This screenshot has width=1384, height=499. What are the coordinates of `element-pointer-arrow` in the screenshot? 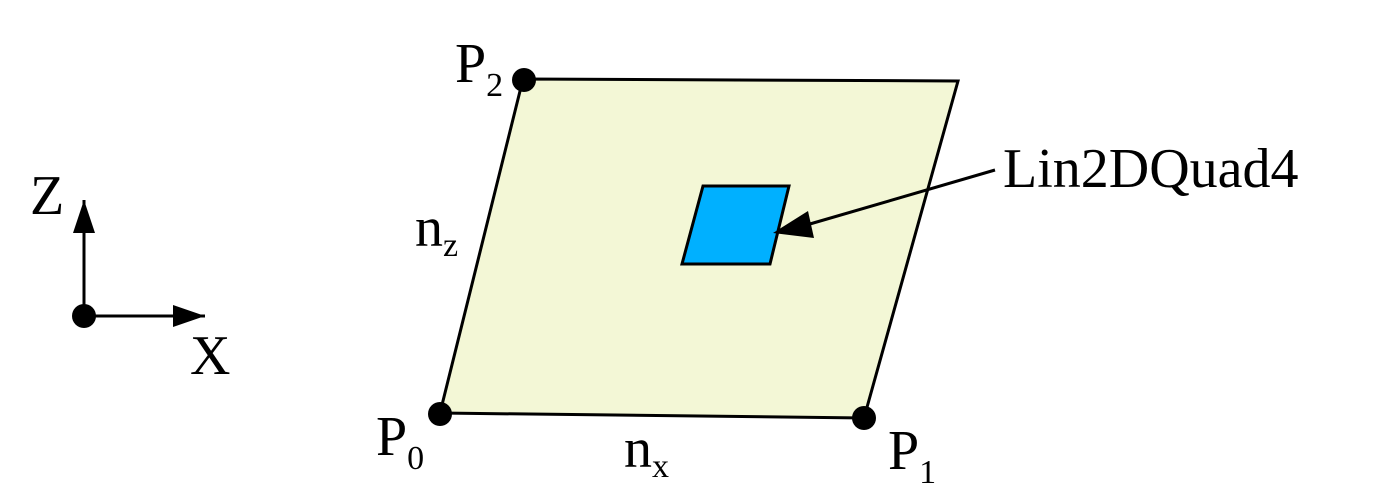 It's located at (899, 198).